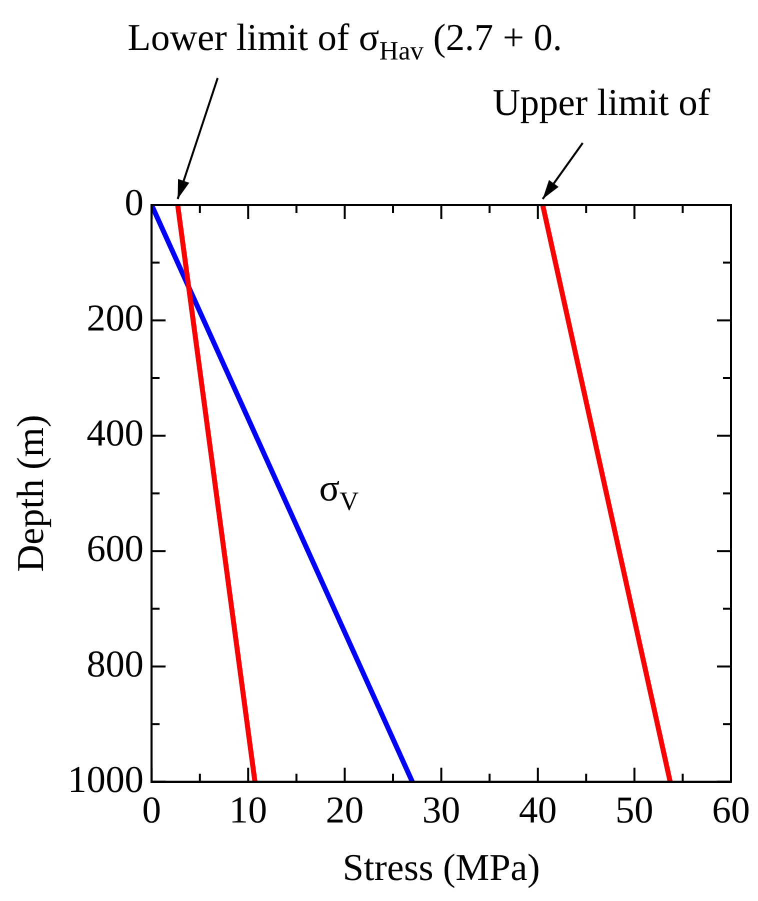 This screenshot has height=901, width=758. I want to click on x-tick-label: 10, so click(248, 811).